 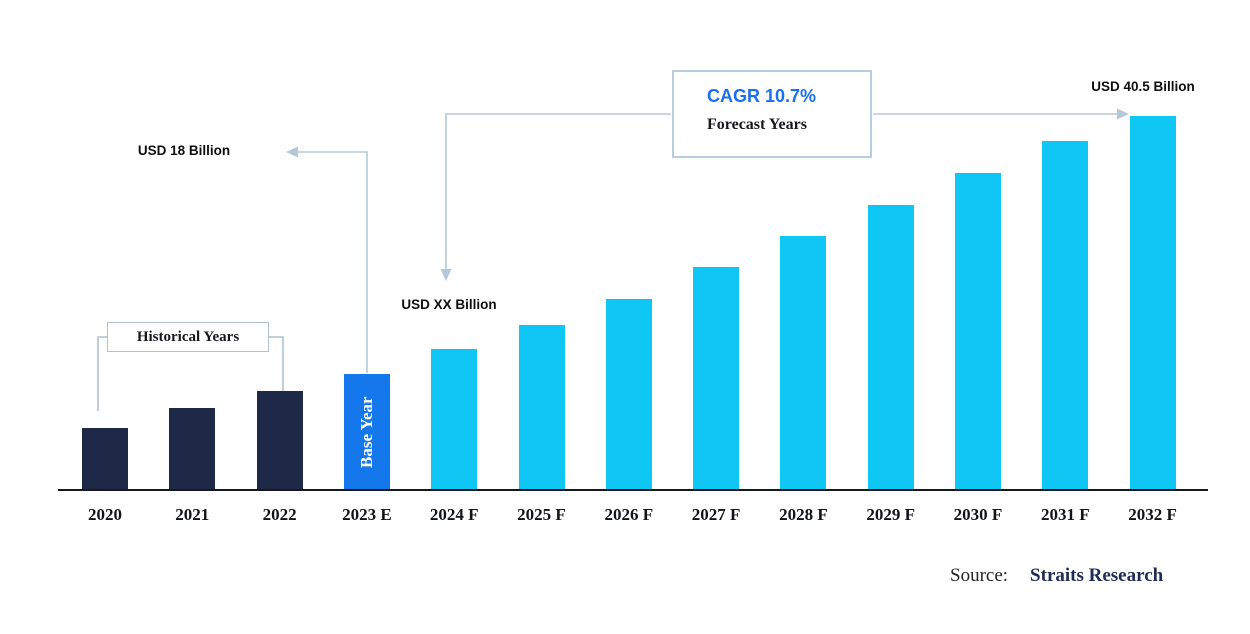 What do you see at coordinates (449, 304) in the screenshot?
I see `usd-xx-billion-label: USD XX Billion` at bounding box center [449, 304].